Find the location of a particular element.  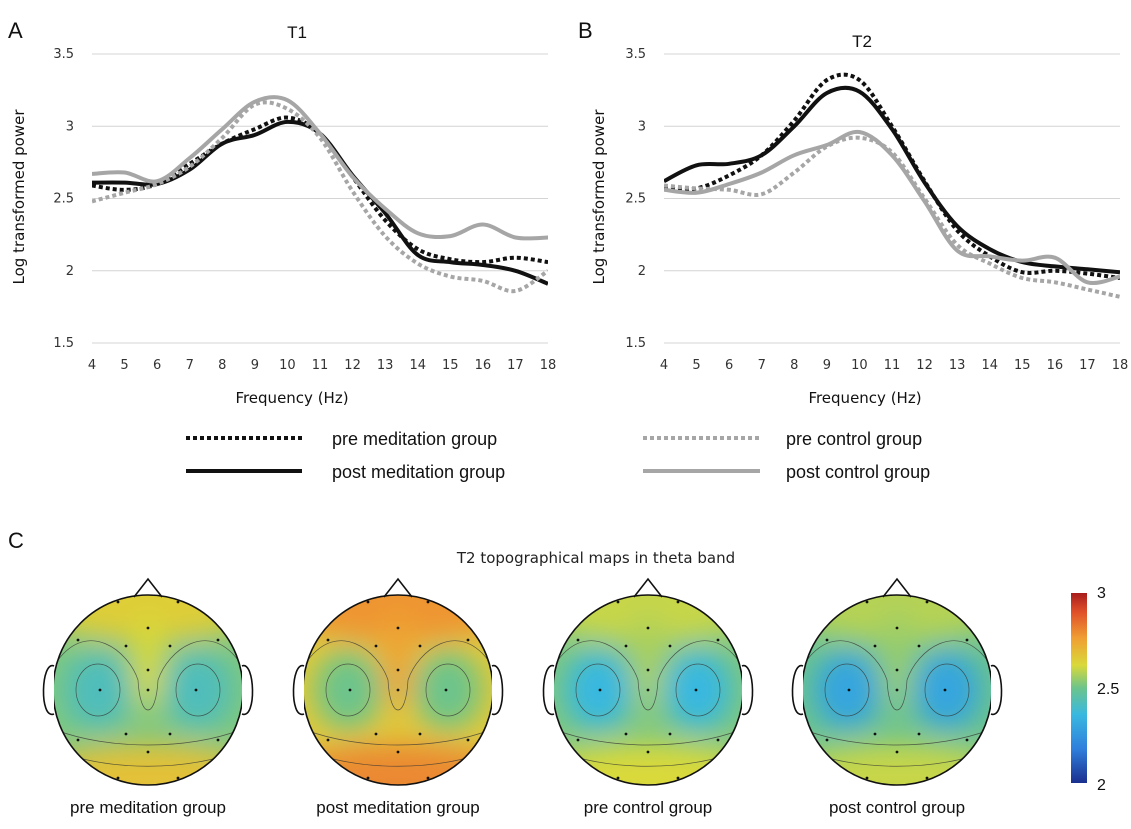

x-tick-label: 4 is located at coordinates (92, 365).